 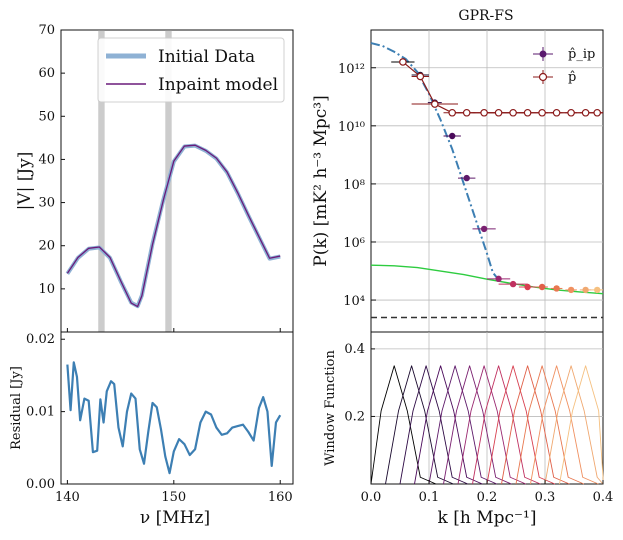 I want to click on power-spectrum-ytick-label: 10¹², so click(x=351, y=69).